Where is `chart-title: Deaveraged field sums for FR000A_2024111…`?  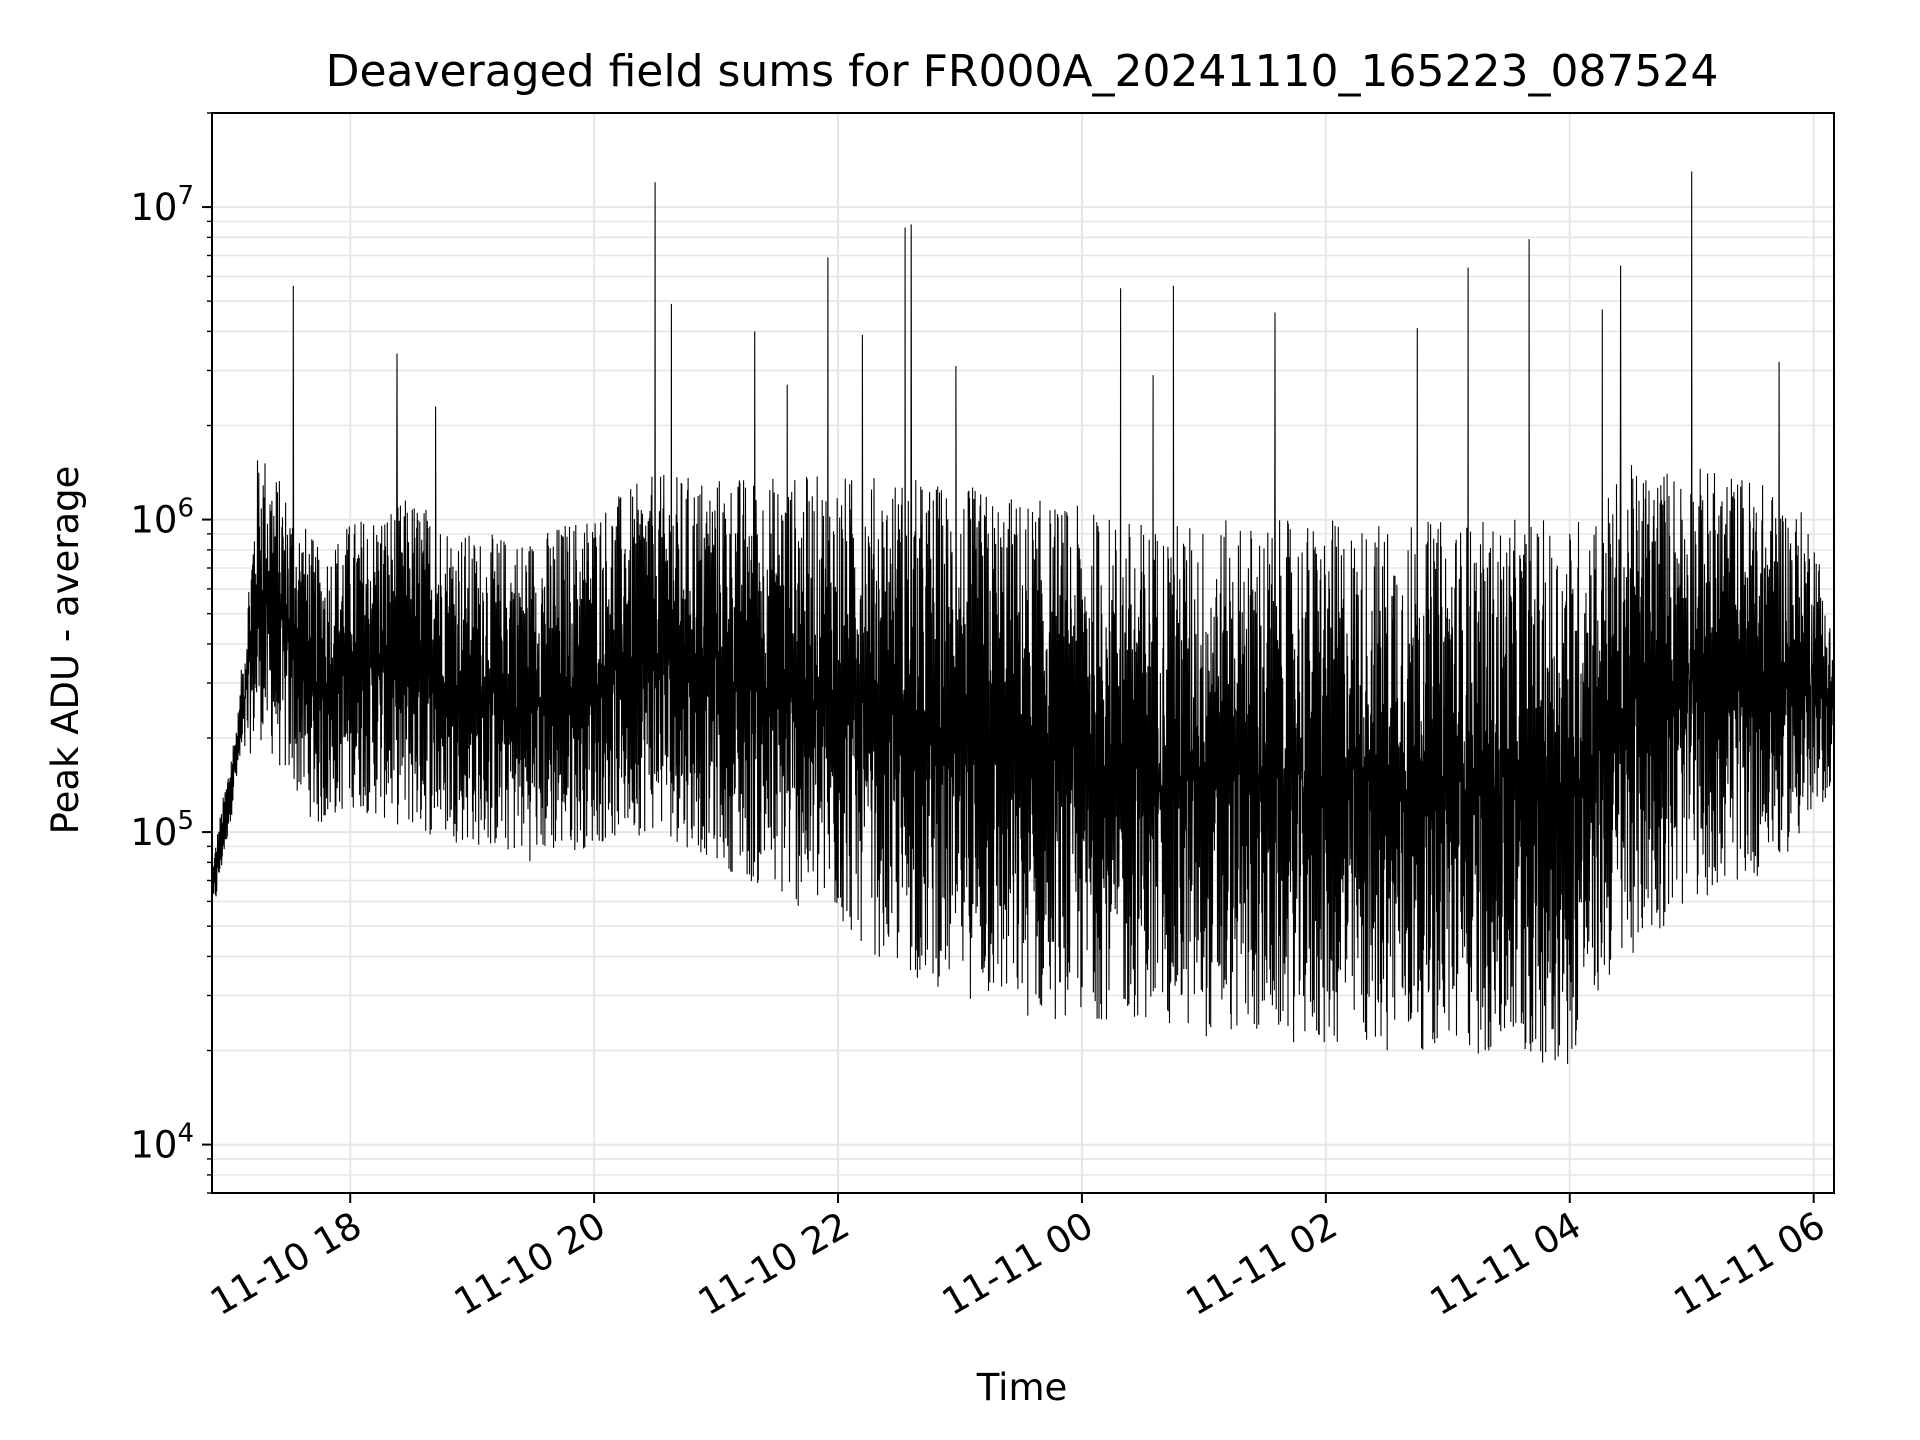
chart-title: Deaveraged field sums for FR000A_2024111… is located at coordinates (1022, 71).